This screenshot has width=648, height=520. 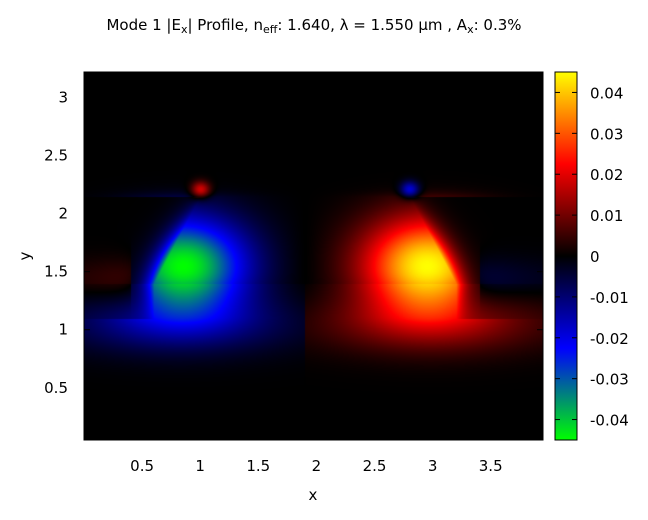 I want to click on y-tick-label: 3, so click(x=63, y=98).